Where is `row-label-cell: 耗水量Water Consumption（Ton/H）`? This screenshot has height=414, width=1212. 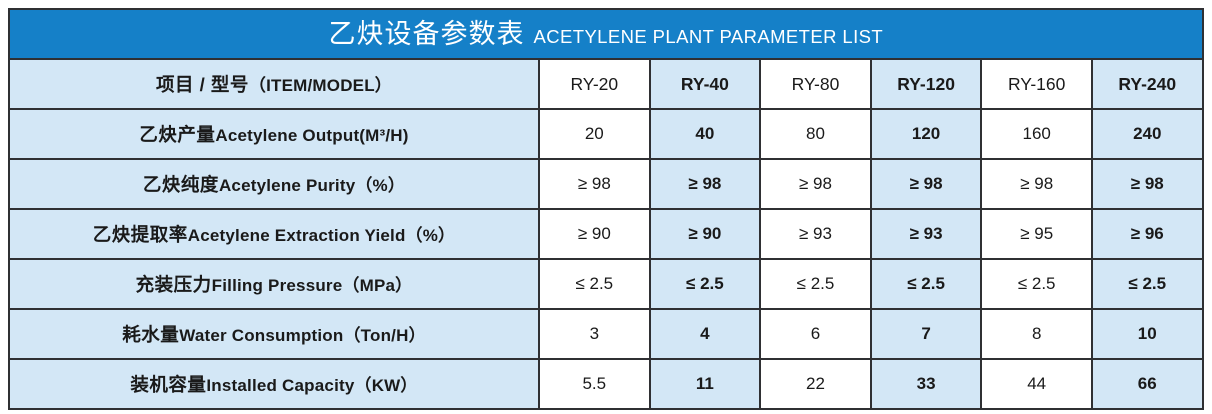
row-label-cell: 耗水量Water Consumption（Ton/H） is located at coordinates (274, 334).